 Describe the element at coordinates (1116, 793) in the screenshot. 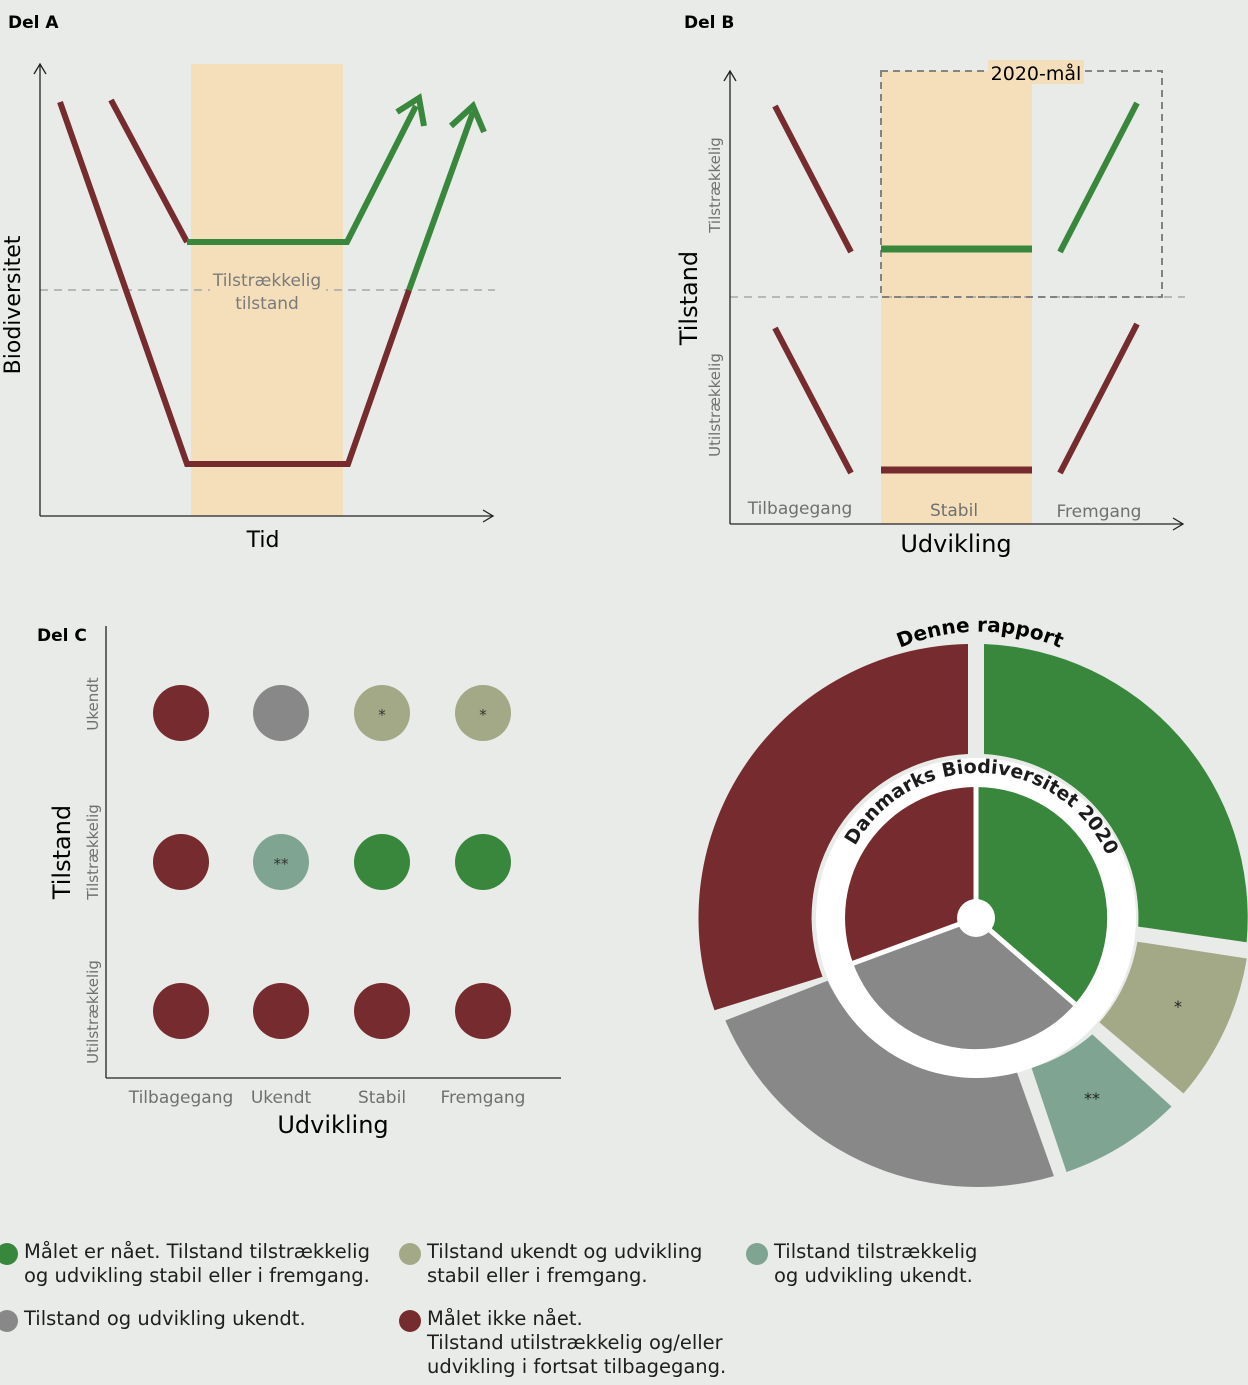

I see `outer-segment-green` at that location.